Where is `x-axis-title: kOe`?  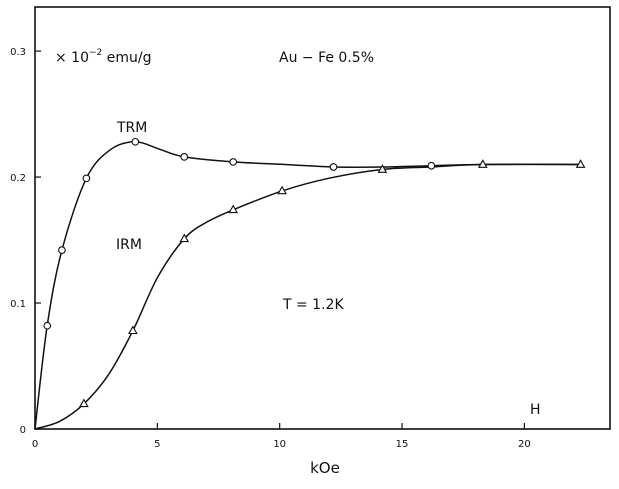 x-axis-title: kOe is located at coordinates (325, 468).